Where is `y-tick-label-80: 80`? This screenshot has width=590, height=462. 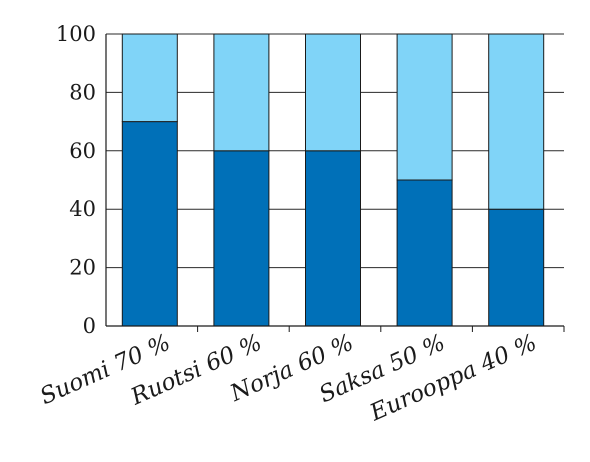
y-tick-label-80: 80 is located at coordinates (82, 92).